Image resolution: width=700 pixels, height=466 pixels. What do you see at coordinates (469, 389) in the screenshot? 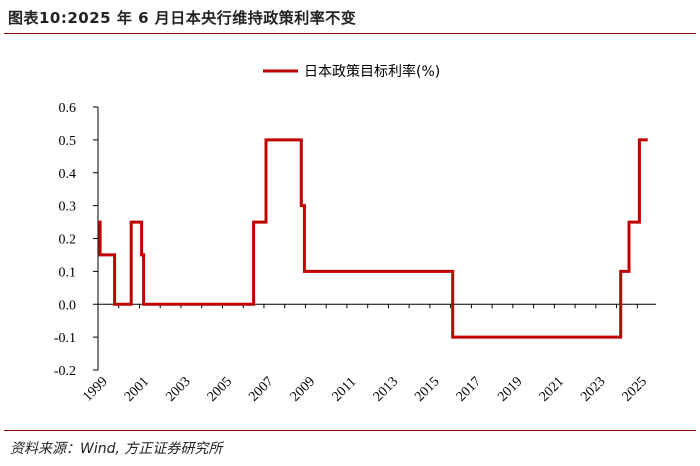
I see `x-tick-label: 2017` at bounding box center [469, 389].